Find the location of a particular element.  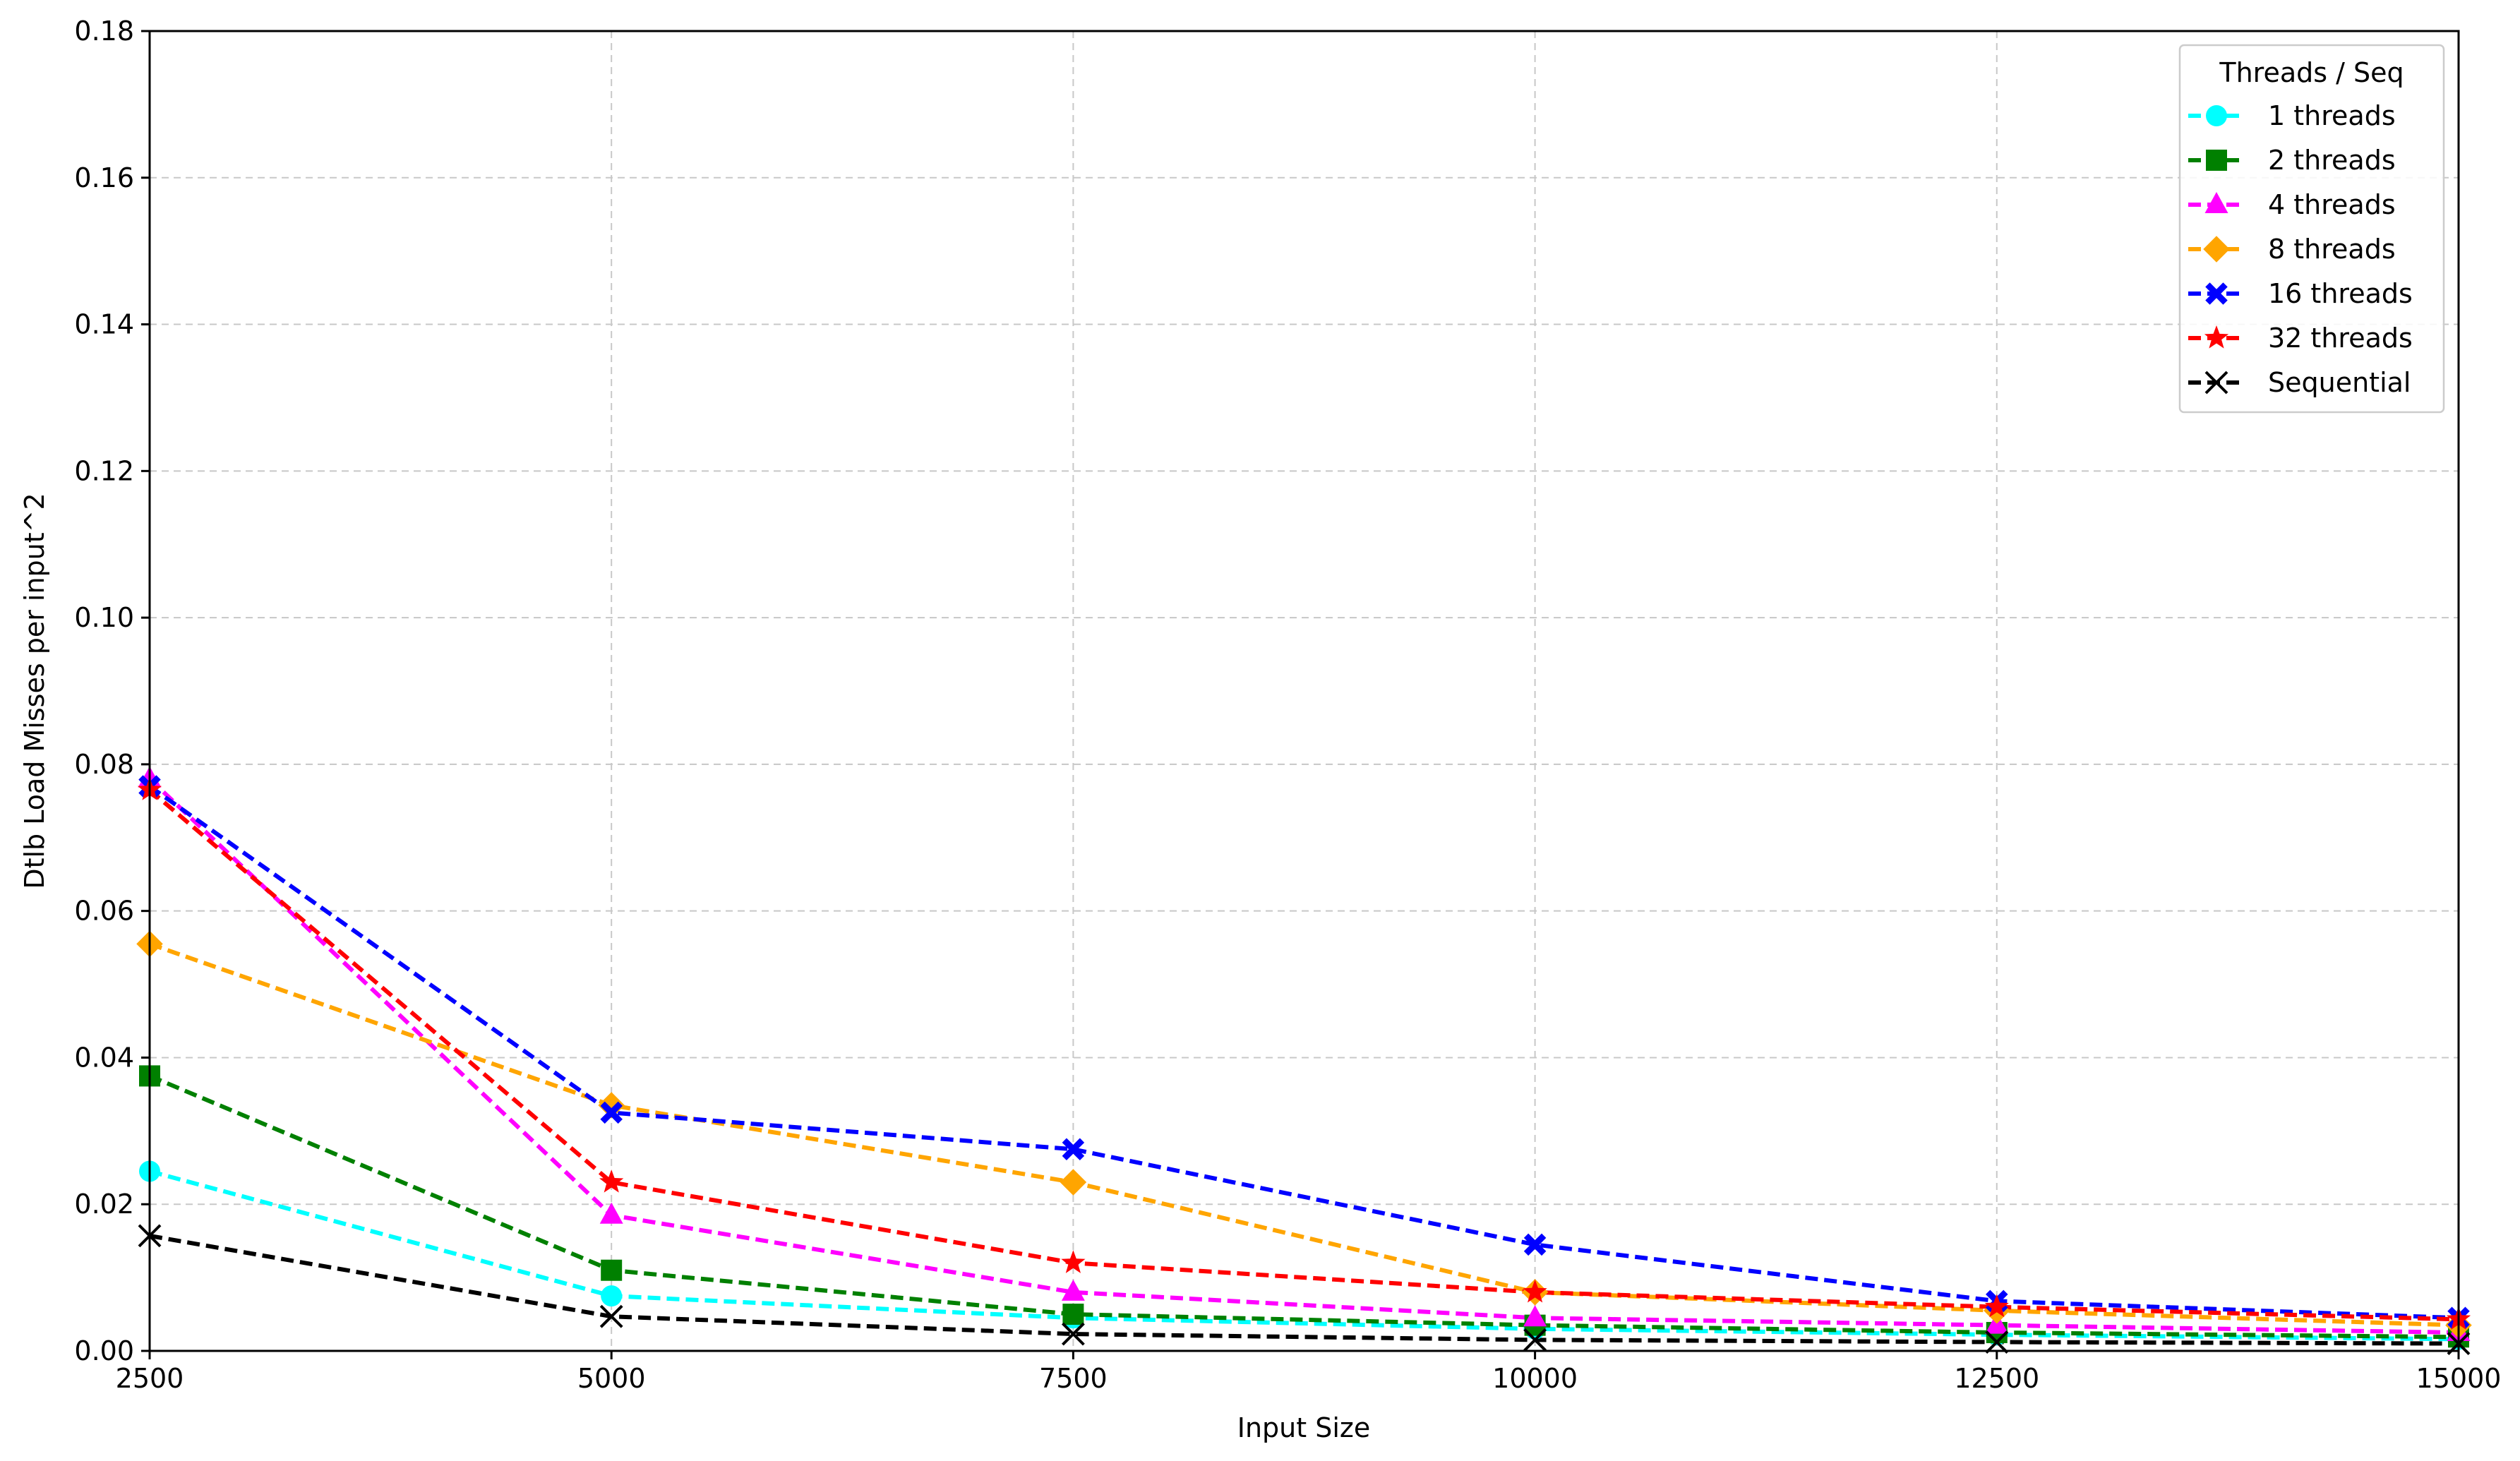

legend-label: 4 threads is located at coordinates (2332, 204).